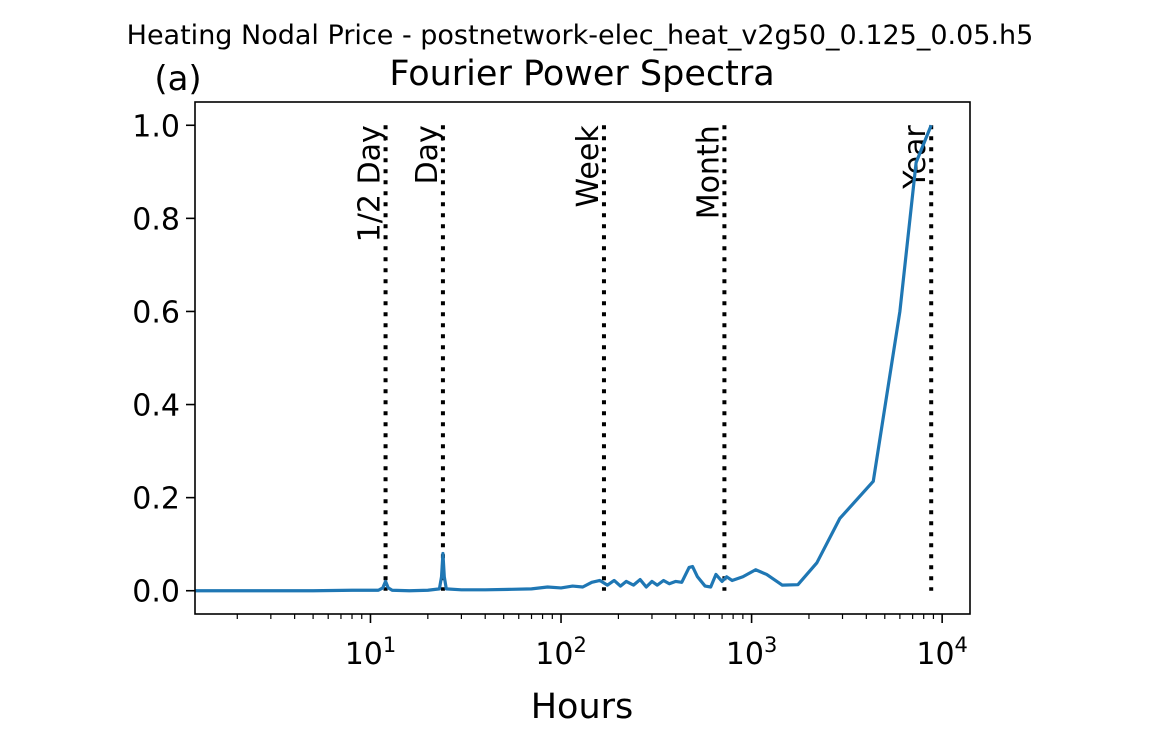 The height and width of the screenshot is (748, 1160). What do you see at coordinates (370, 183) in the screenshot?
I see `reference-line-label: 1/2 Day` at bounding box center [370, 183].